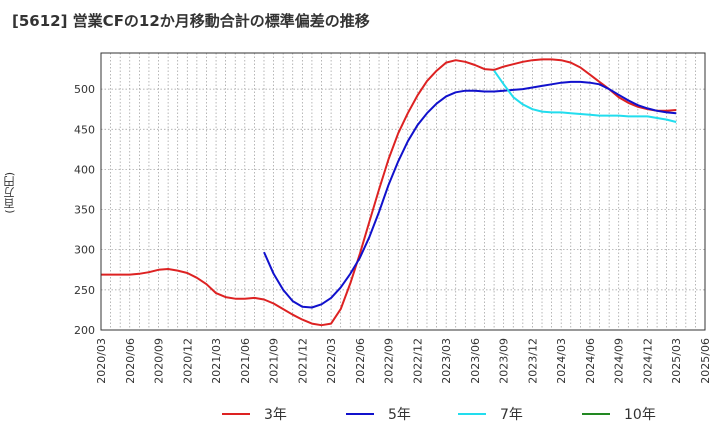 This screenshot has width=720, height=440. What do you see at coordinates (504, 361) in the screenshot?
I see `x-tick-label: 2023/09` at bounding box center [504, 361].